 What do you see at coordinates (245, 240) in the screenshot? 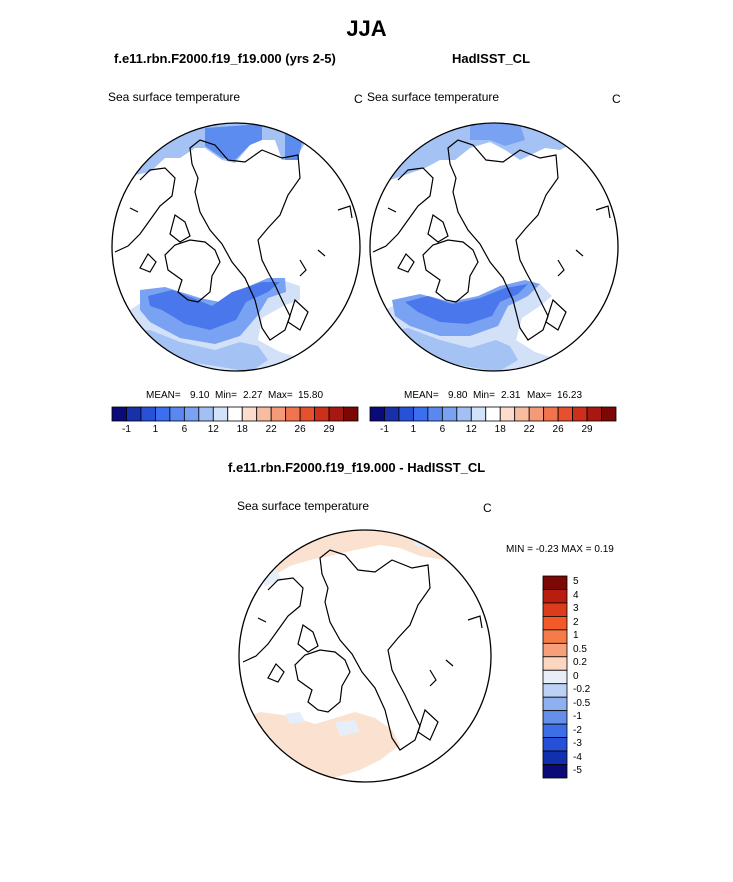
I see `left-asia-outline` at bounding box center [245, 240].